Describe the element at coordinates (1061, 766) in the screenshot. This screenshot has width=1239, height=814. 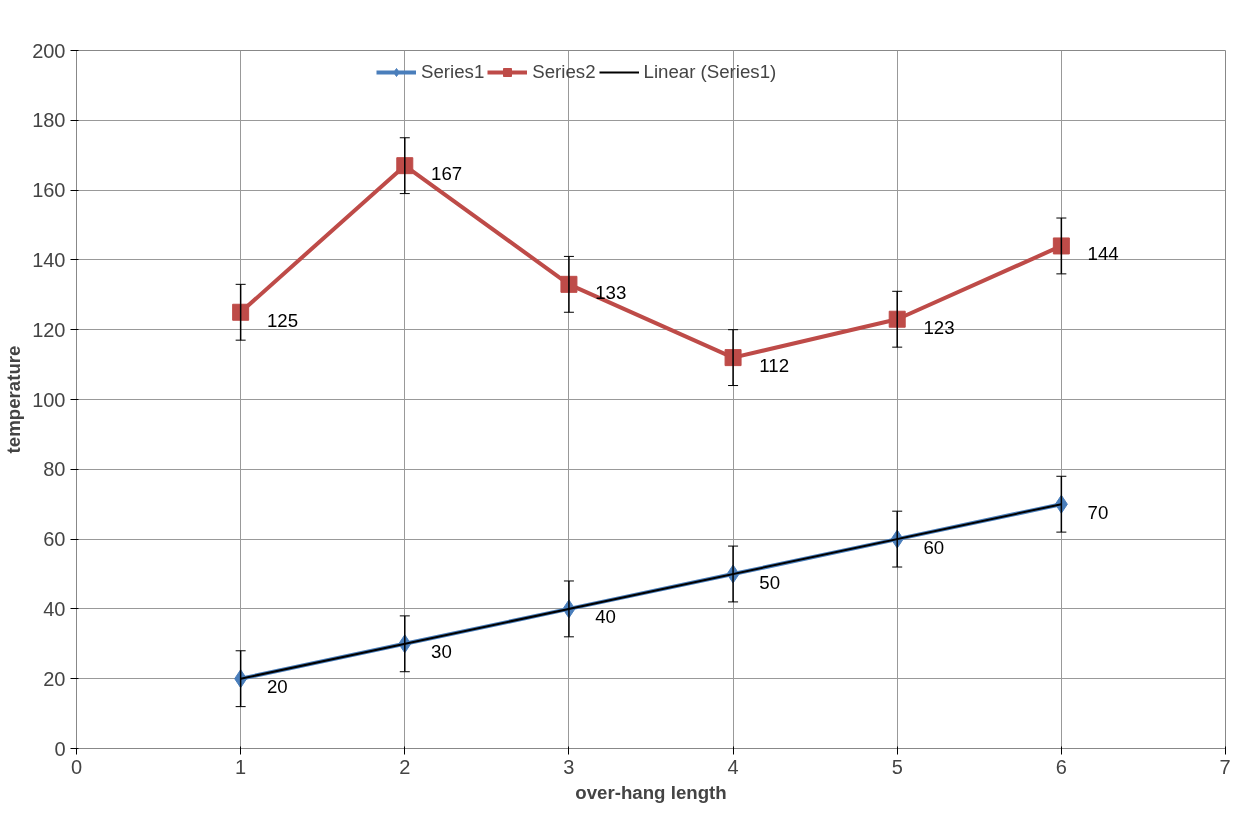
I see `x-tick-label: 6` at that location.